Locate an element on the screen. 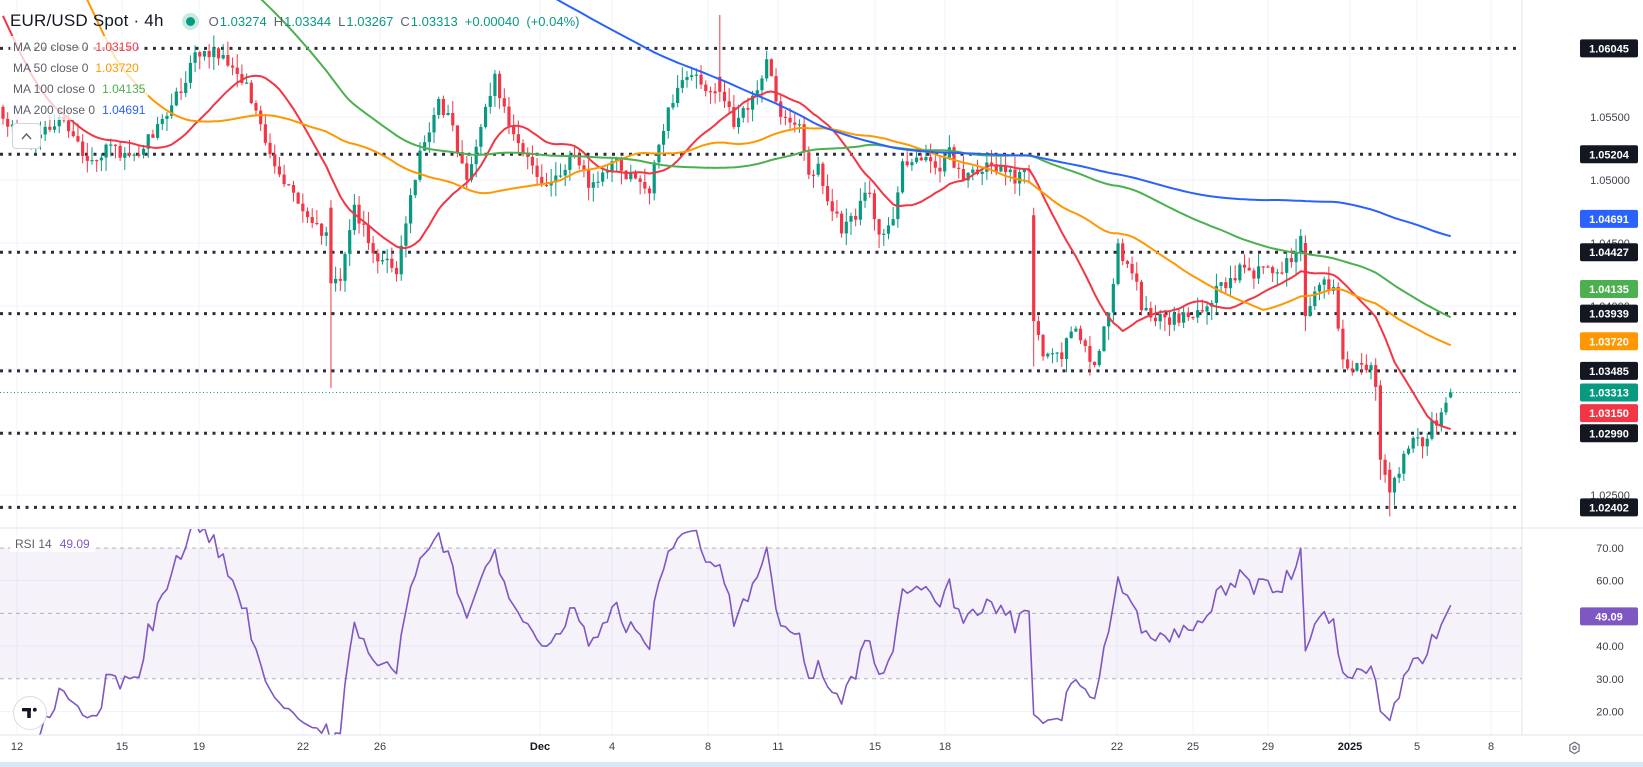 The width and height of the screenshot is (1643, 767). ma-20-label: MA 20 close 0 is located at coordinates (51, 46).